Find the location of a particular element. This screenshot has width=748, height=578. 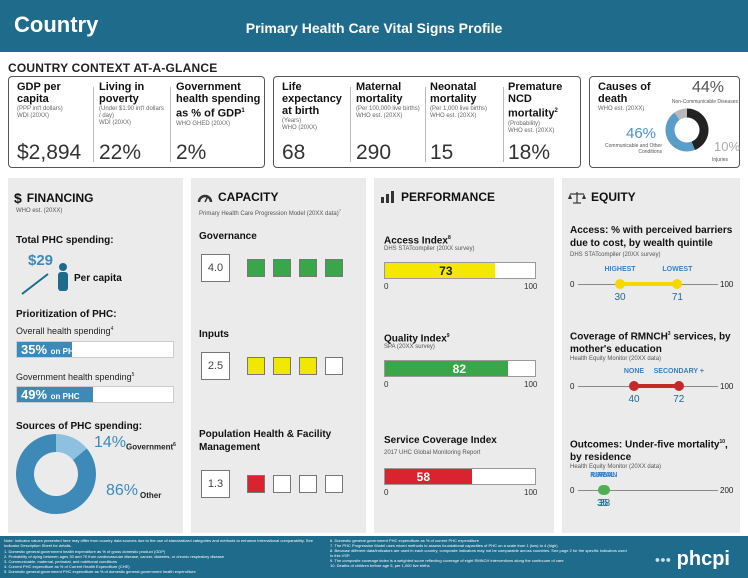

gdp-source: (PPP int'l dollars) WDI (20XX) is located at coordinates (40, 112).